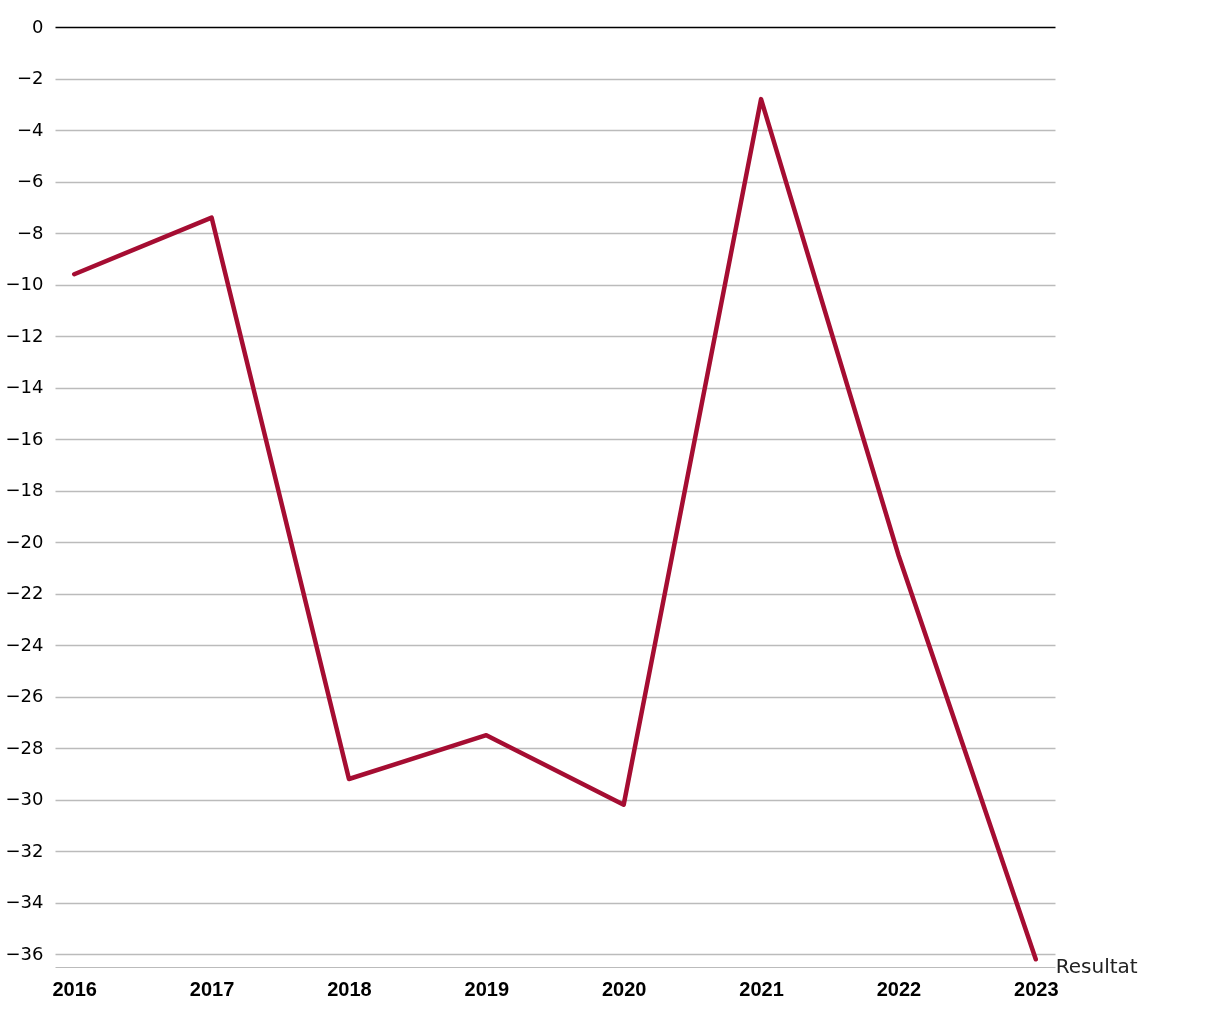 The height and width of the screenshot is (1020, 1220). I want to click on y-tick-label: −4, so click(30, 129).